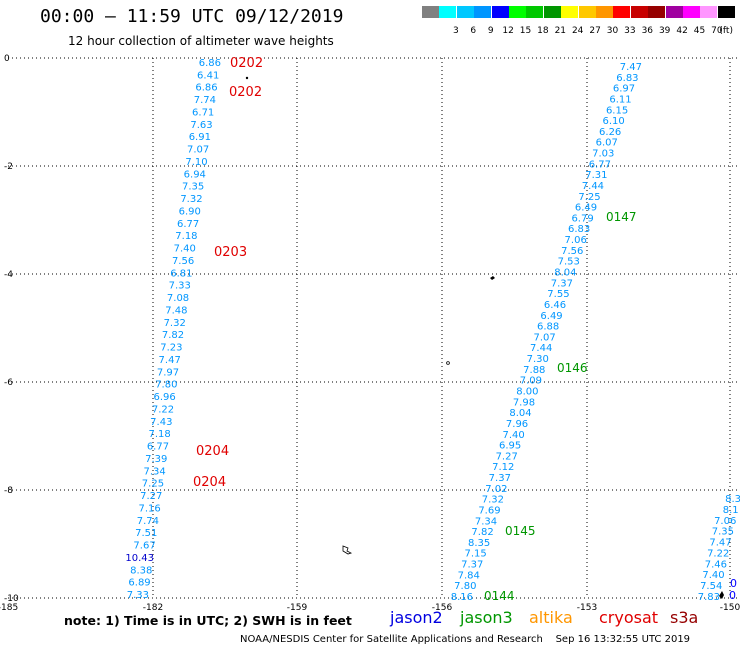 This screenshot has width=740, height=650. Describe the element at coordinates (456, 31) in the screenshot. I see `legend-label: 3` at that location.